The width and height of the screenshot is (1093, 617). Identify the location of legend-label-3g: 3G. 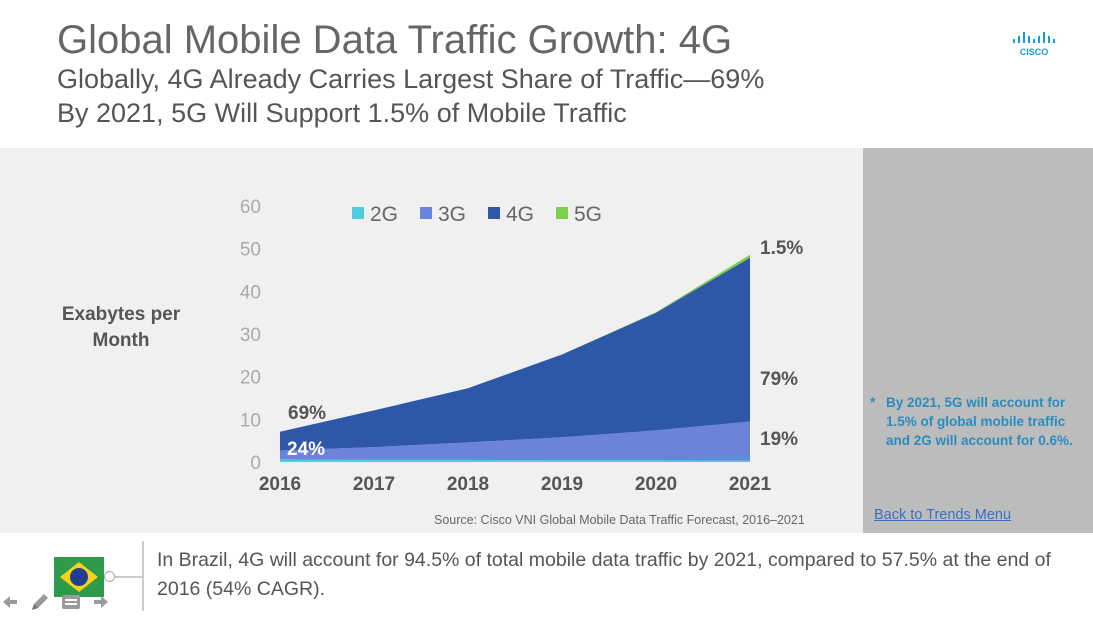
(452, 214).